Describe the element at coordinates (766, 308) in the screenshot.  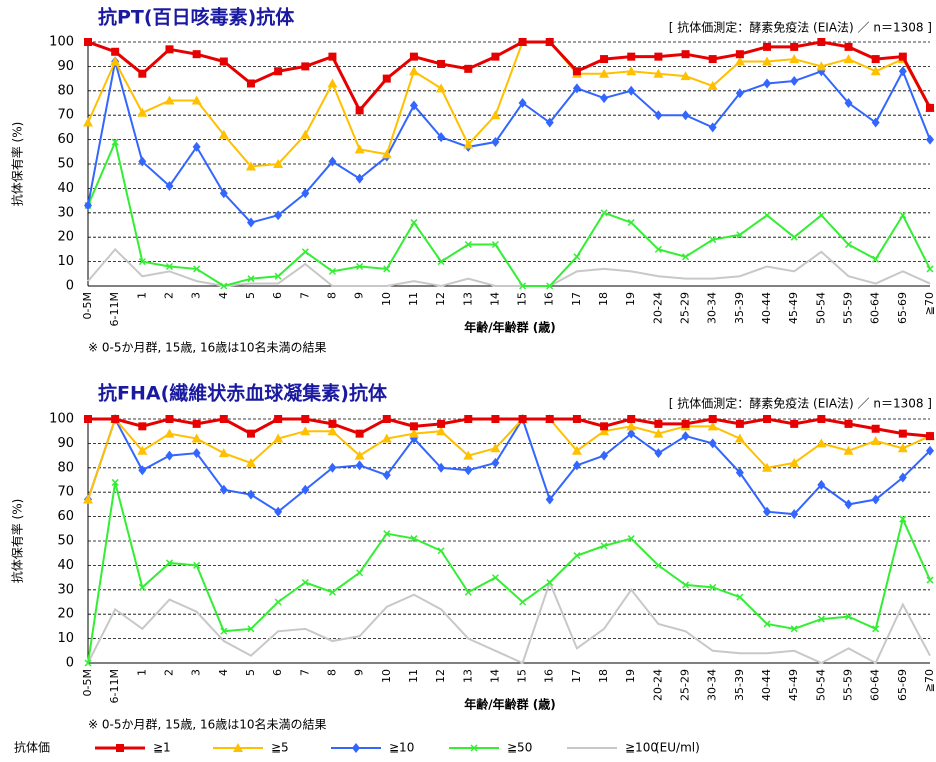
I see `x-tick-label: 40-44` at that location.